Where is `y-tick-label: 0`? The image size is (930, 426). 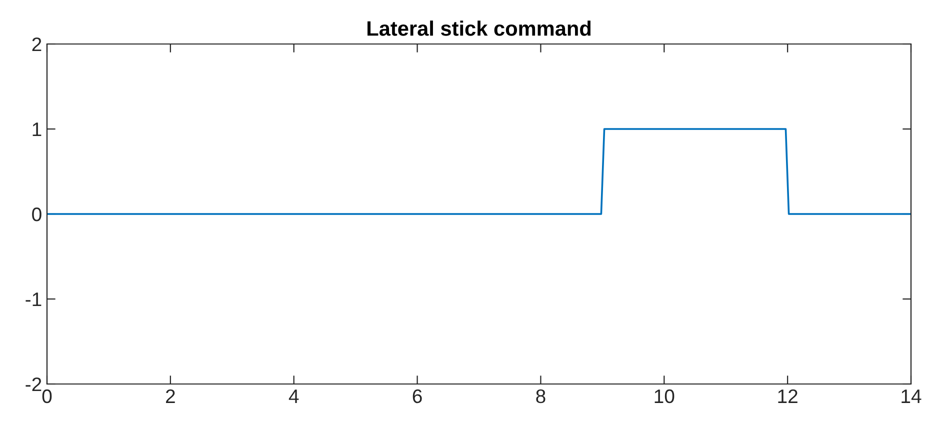
y-tick-label: 0 is located at coordinates (37, 214).